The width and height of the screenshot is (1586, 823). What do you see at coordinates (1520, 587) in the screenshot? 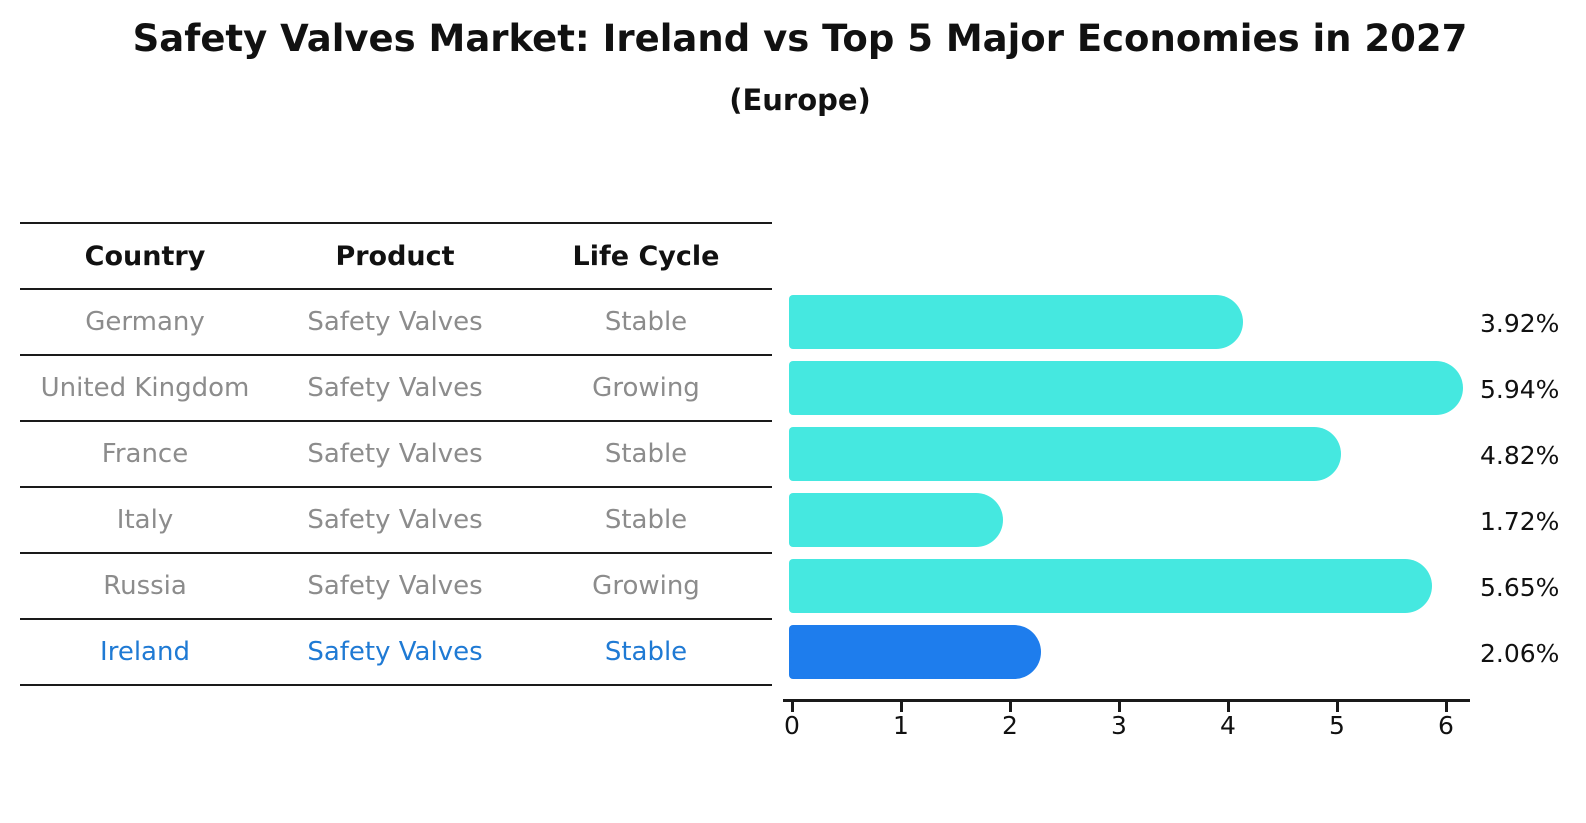
I see `value-label-russia: 5.65%` at bounding box center [1520, 587].